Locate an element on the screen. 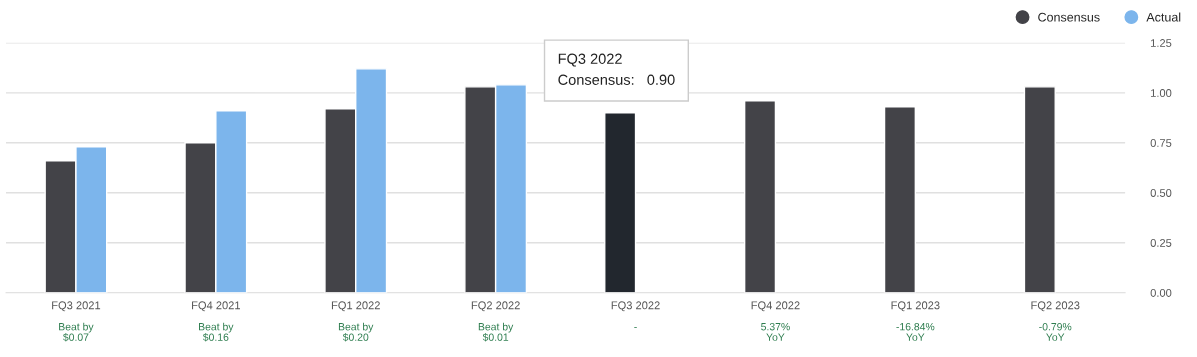 The image size is (1197, 357). y-tick-label: 0.50 is located at coordinates (1161, 193).